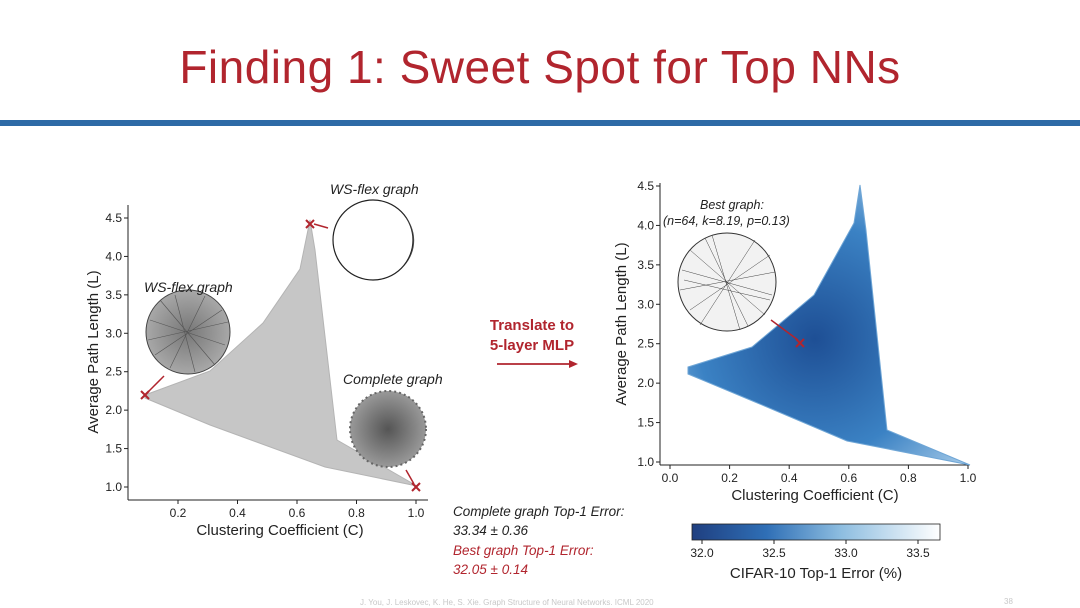 The height and width of the screenshot is (608, 1080). Describe the element at coordinates (490, 530) in the screenshot. I see `complete-graph-error-value: 33.34 ± 0.36` at that location.